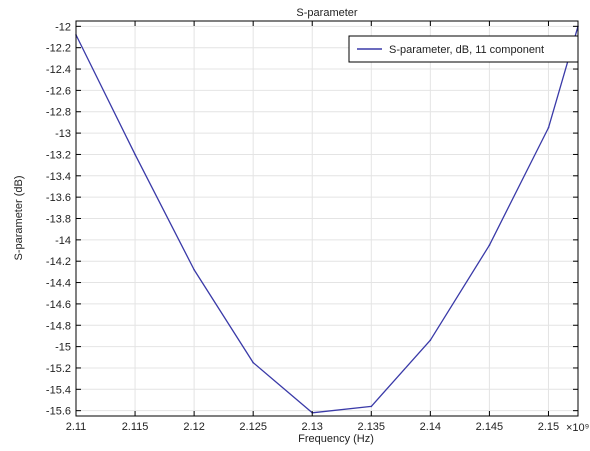  Describe the element at coordinates (58, 305) in the screenshot. I see `y-tick-label: -14.6` at that location.